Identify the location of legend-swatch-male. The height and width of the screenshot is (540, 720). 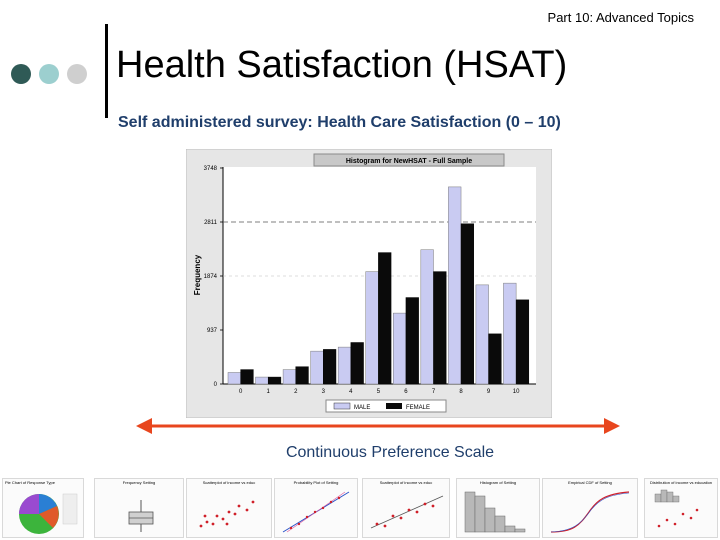
(342, 406).